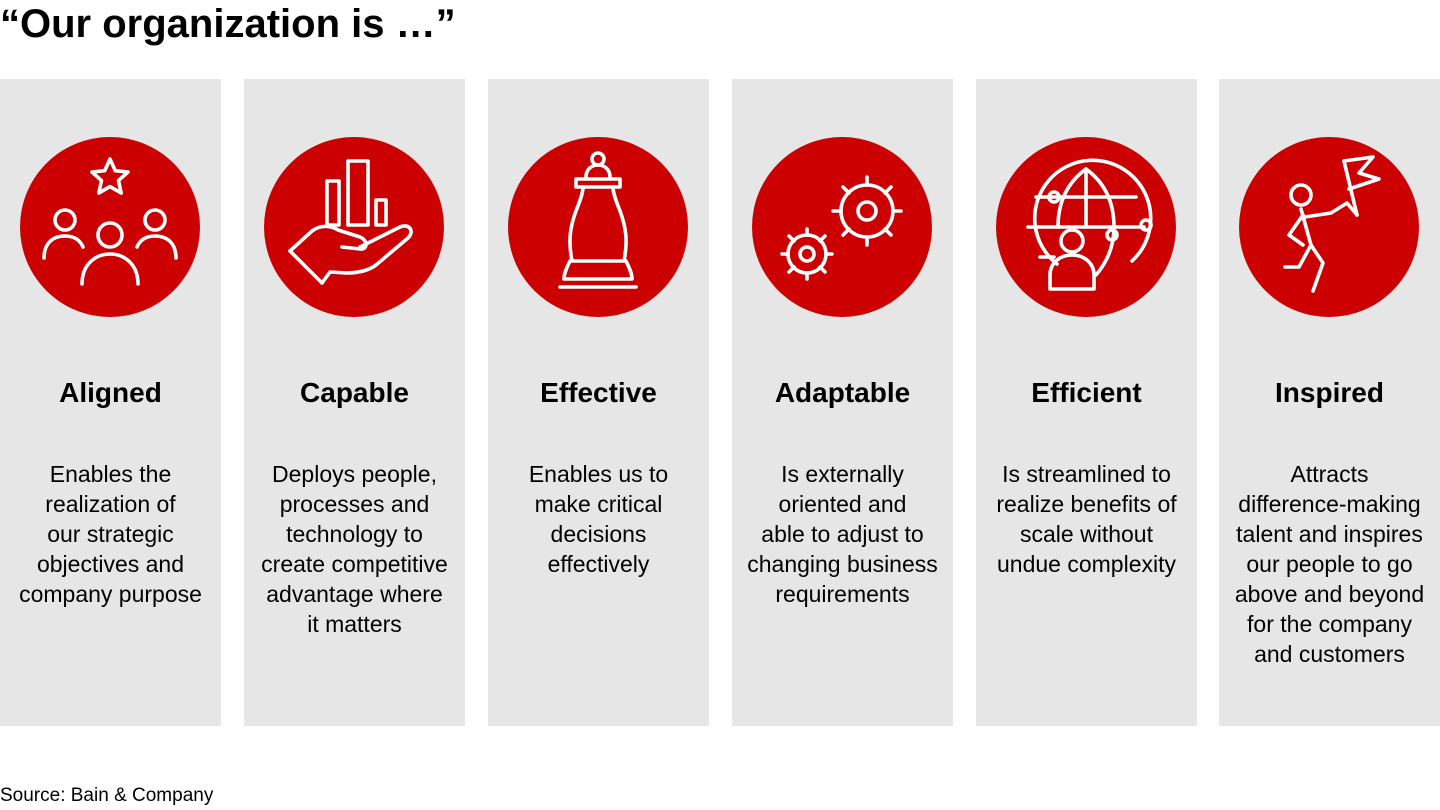 The height and width of the screenshot is (810, 1440). I want to click on chess-pawn-icon, so click(598, 220).